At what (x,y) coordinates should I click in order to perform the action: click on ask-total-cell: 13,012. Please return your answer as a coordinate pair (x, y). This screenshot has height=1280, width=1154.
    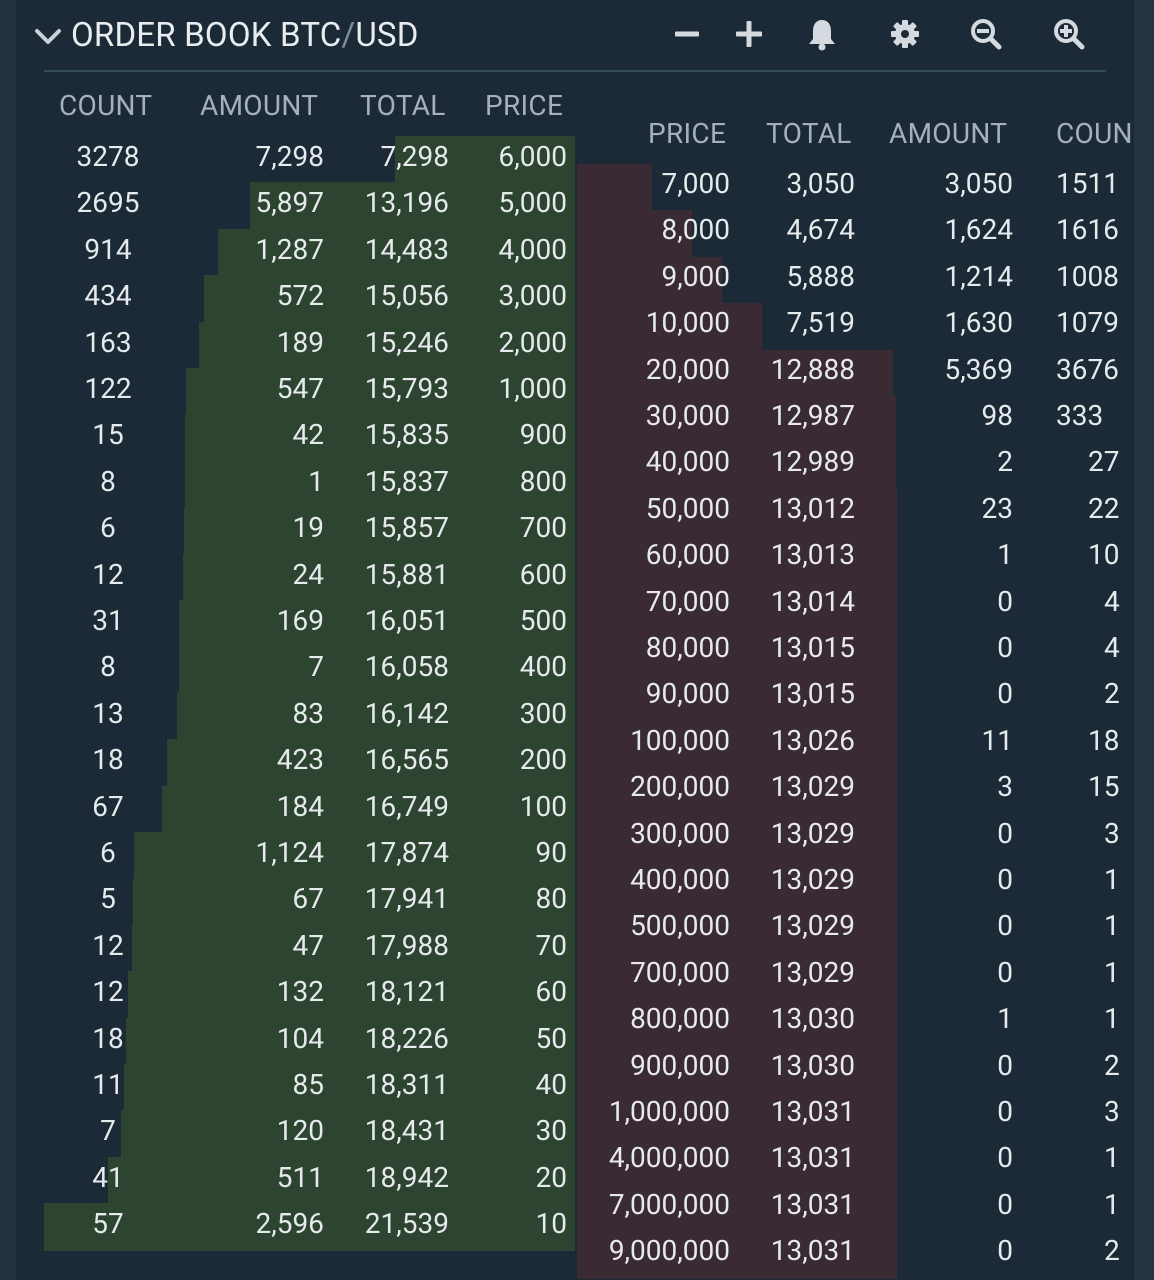
    Looking at the image, I should click on (812, 508).